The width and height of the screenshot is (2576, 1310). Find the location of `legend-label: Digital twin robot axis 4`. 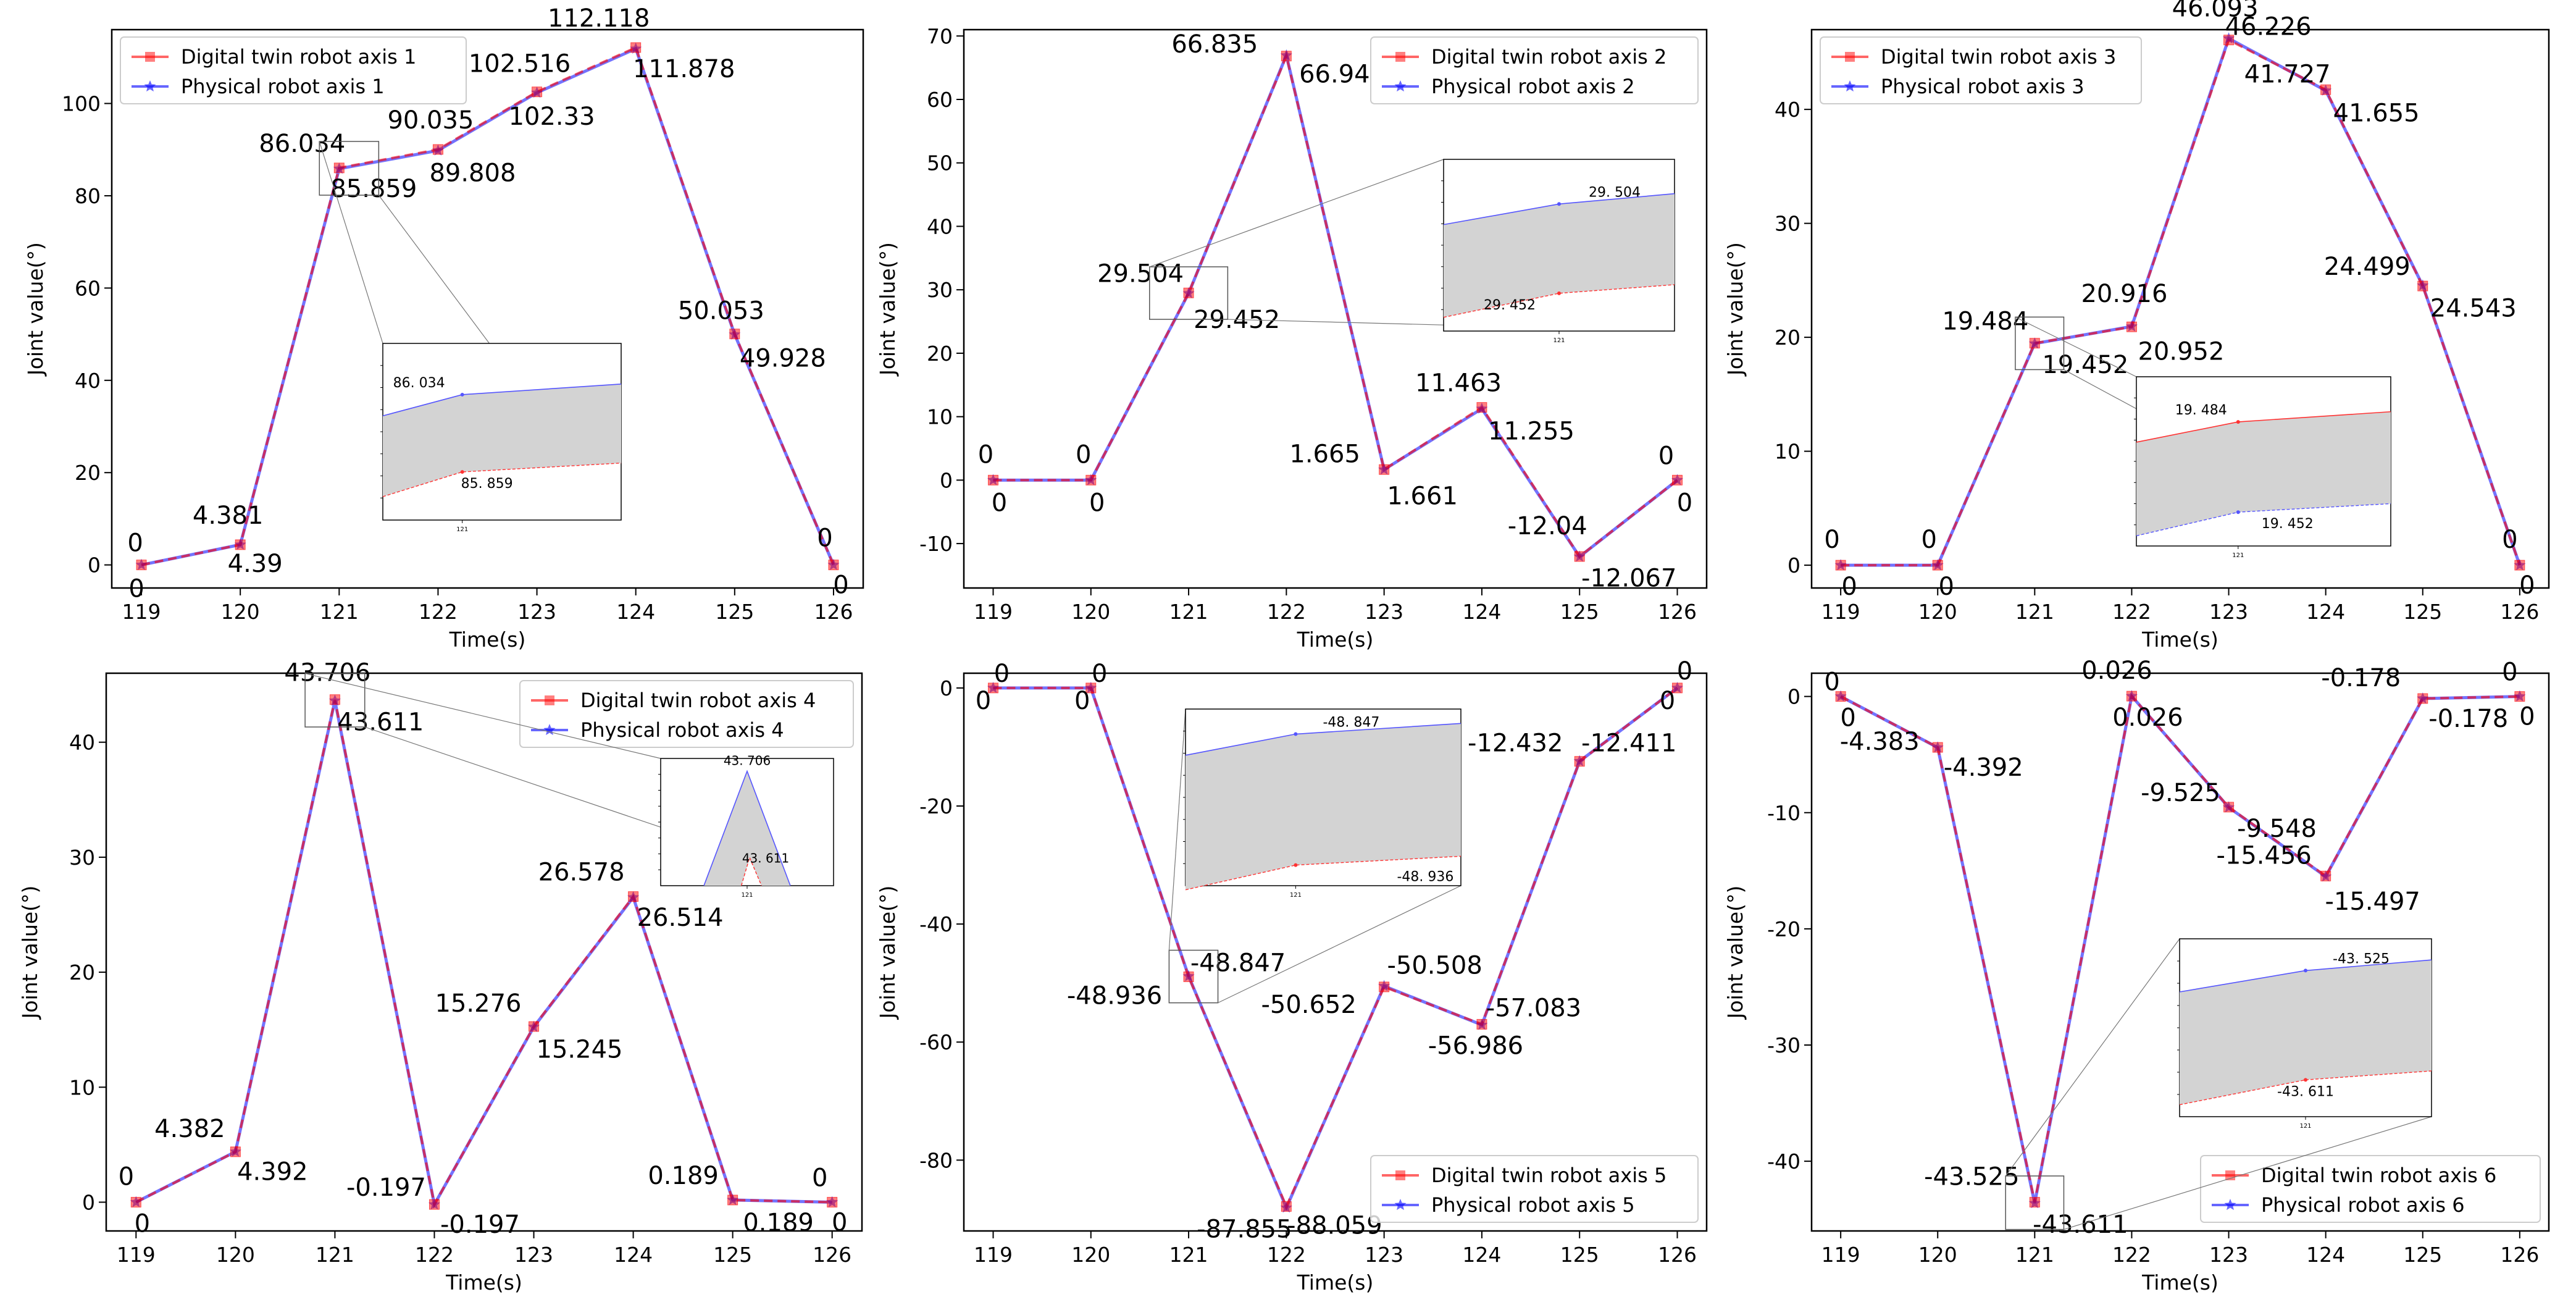

legend-label: Digital twin robot axis 4 is located at coordinates (698, 700).